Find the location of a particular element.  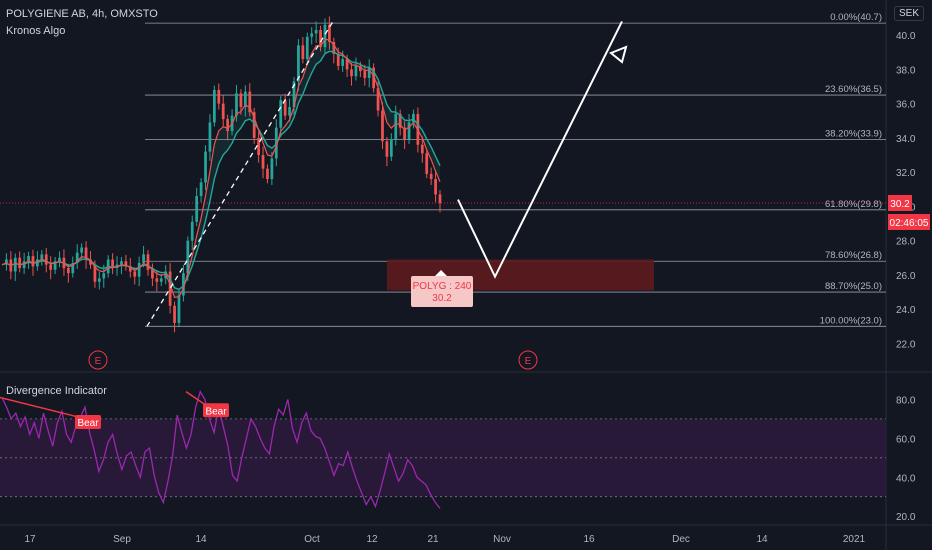

fib-level-label: 100.00%(23.0) is located at coordinates (851, 320).